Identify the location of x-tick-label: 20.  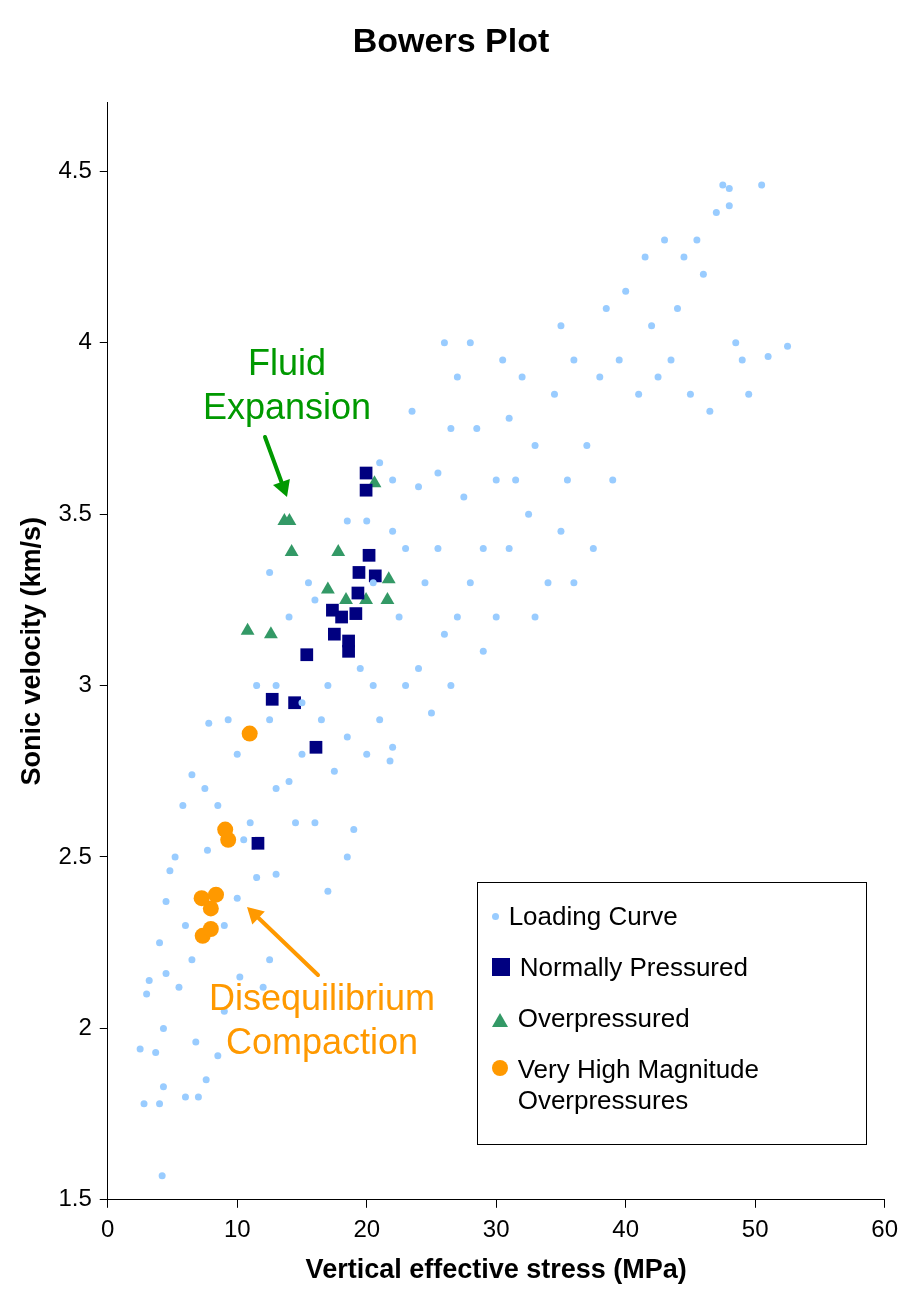
(367, 1228).